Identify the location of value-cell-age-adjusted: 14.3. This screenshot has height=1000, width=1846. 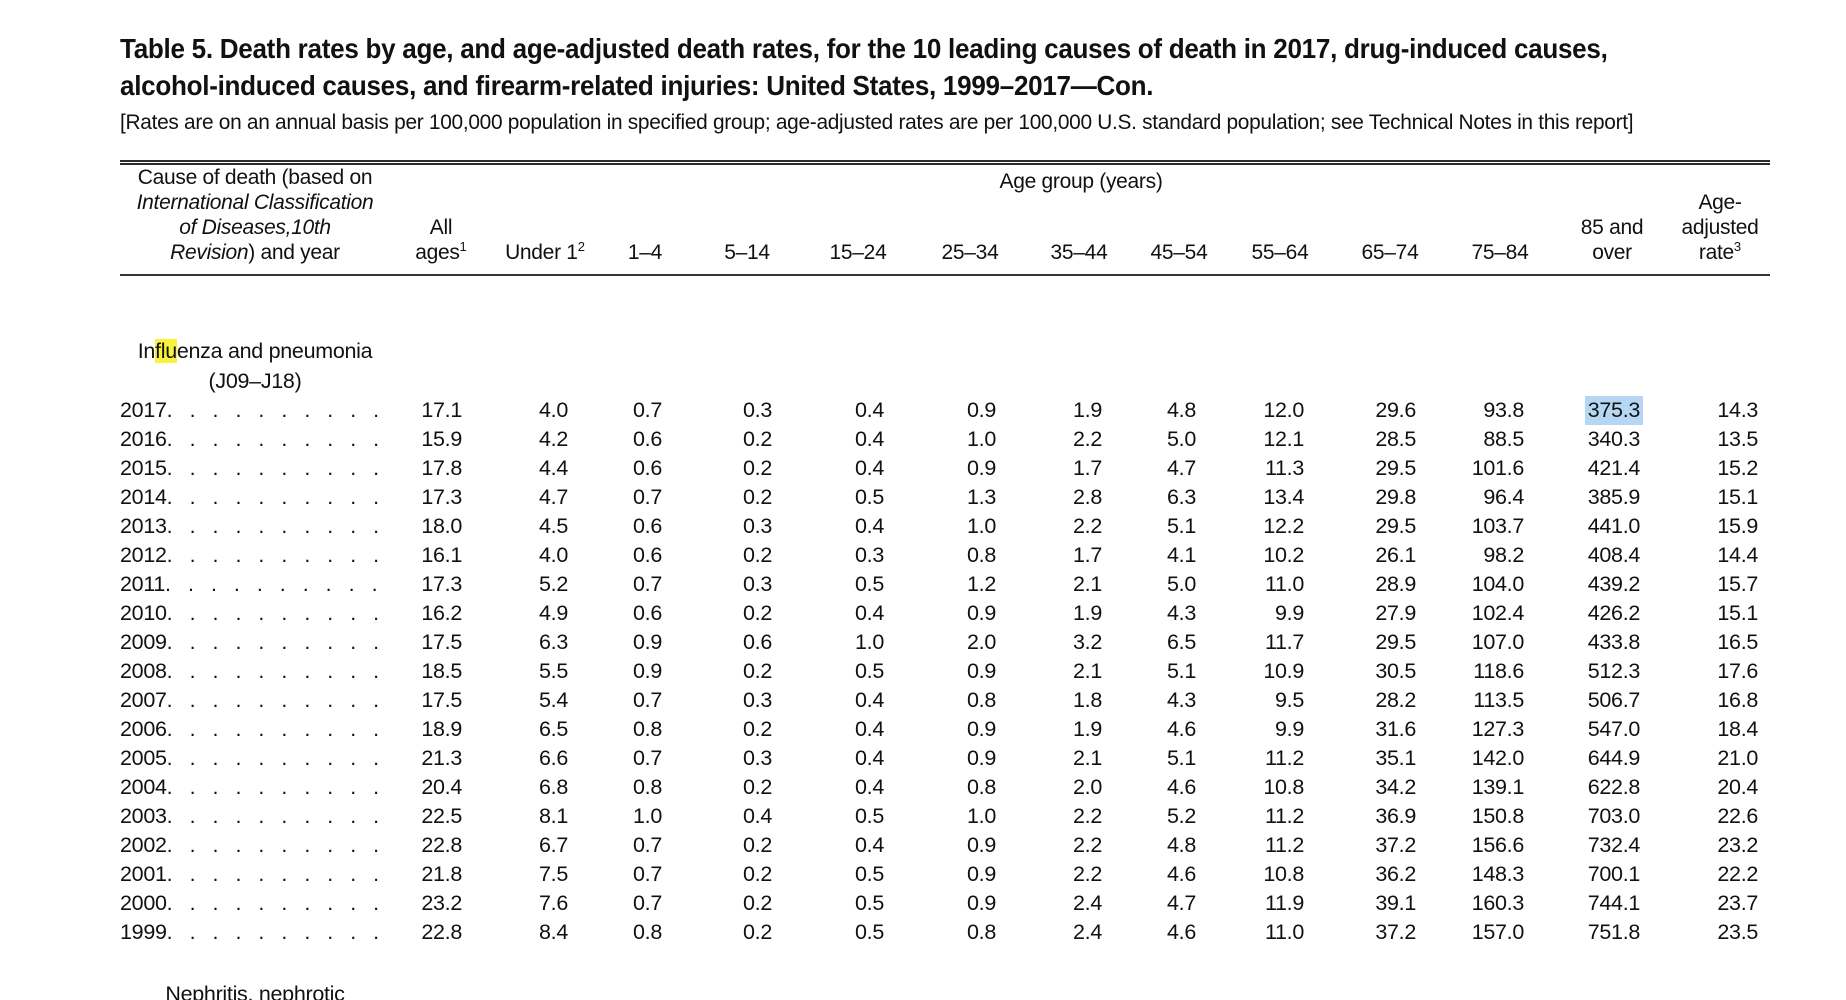
(1738, 410).